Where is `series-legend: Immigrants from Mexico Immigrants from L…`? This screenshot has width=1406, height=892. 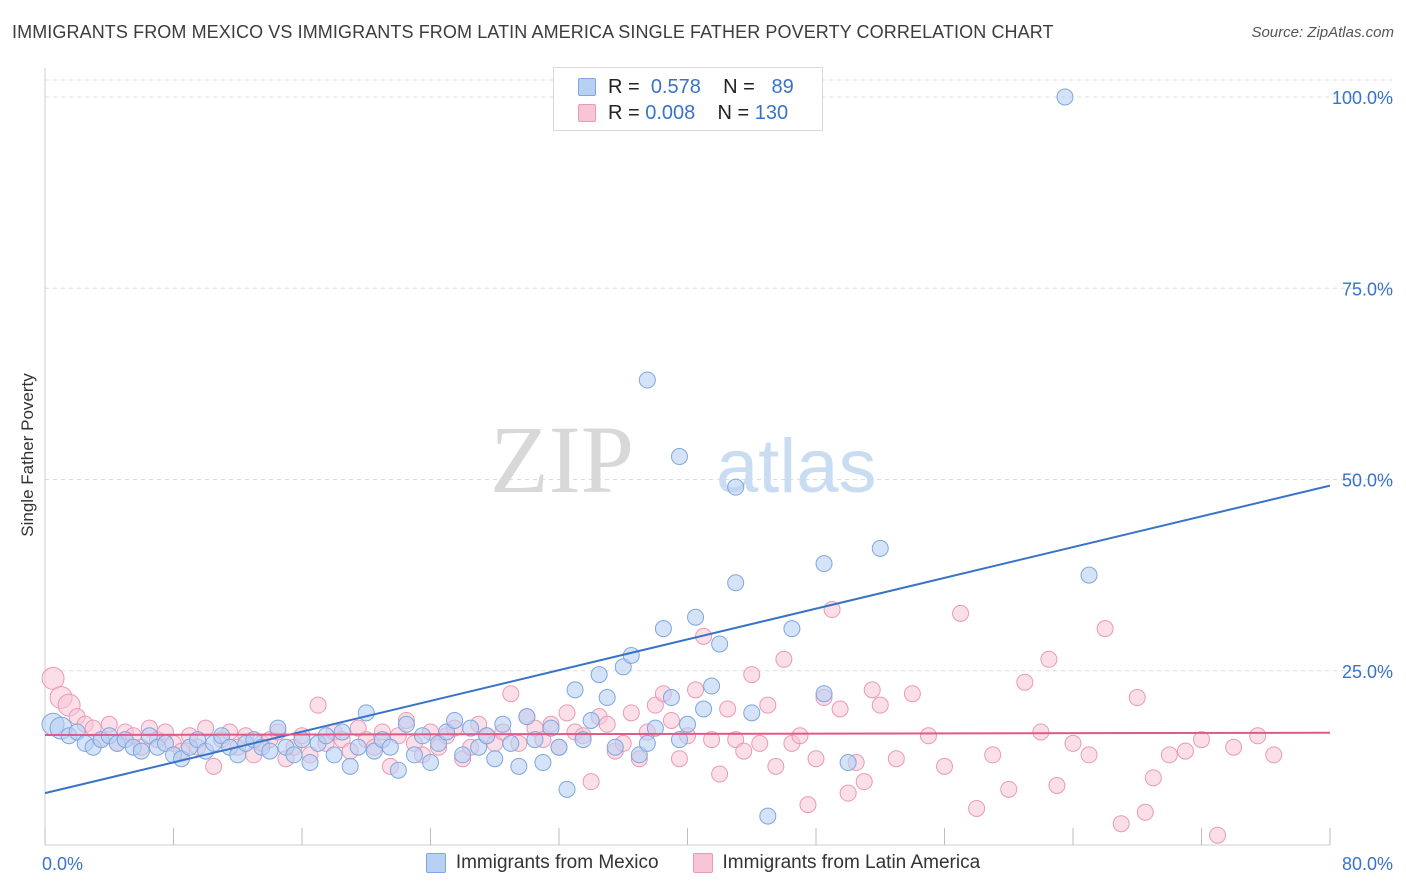
series-legend: Immigrants from Mexico Immigrants from L… is located at coordinates (703, 863).